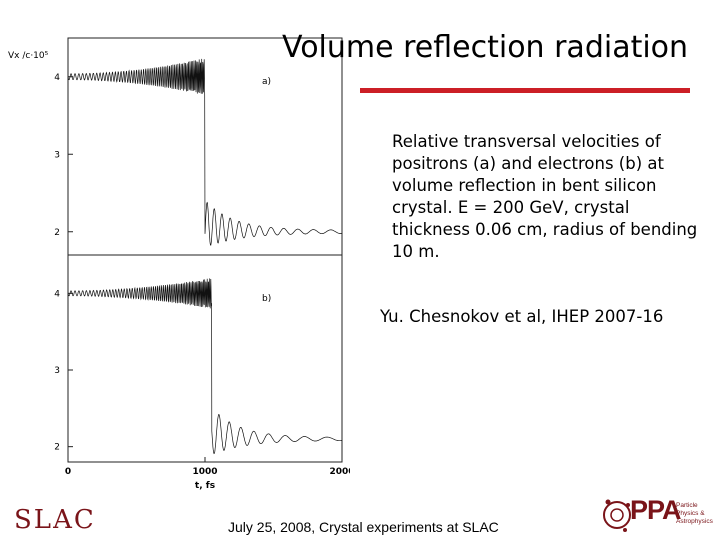 The image size is (720, 540). I want to click on ppa-logo-text: PPA, so click(656, 510).